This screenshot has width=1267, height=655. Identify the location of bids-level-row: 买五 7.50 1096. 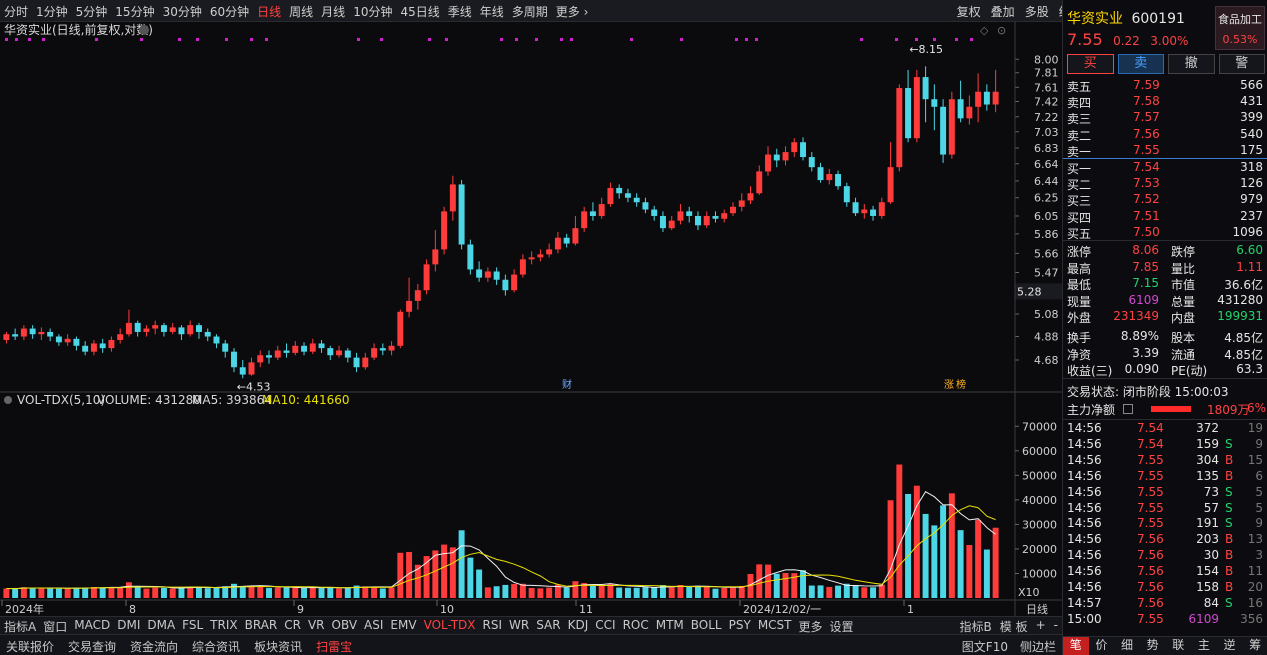
(1165, 233).